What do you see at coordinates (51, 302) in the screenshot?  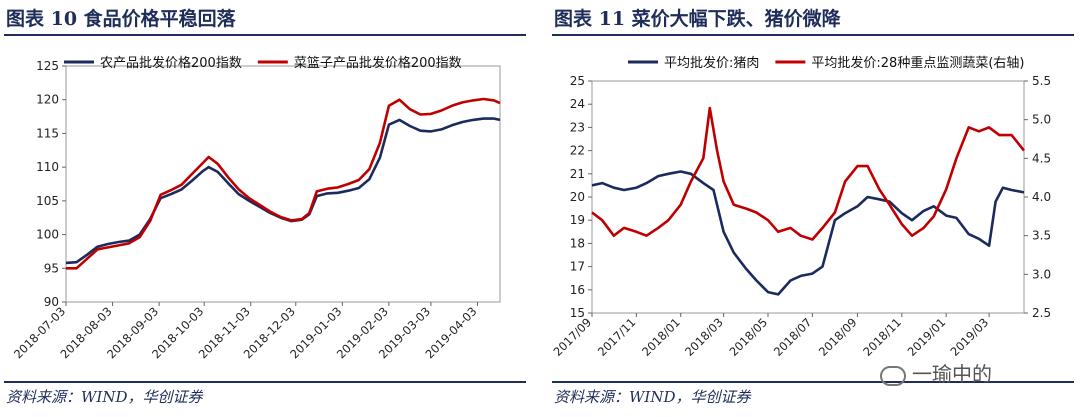 I see `left-chart-y-tick-label: 90` at bounding box center [51, 302].